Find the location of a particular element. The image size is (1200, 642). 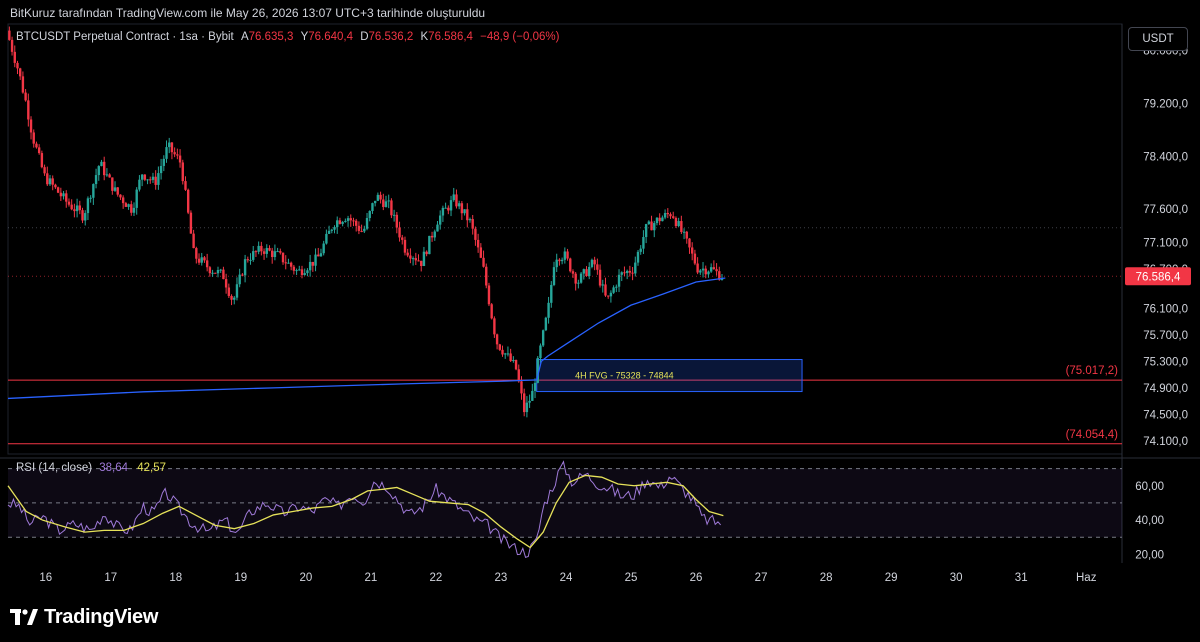

price-tick-label: 77.100,0 is located at coordinates (1165, 243).